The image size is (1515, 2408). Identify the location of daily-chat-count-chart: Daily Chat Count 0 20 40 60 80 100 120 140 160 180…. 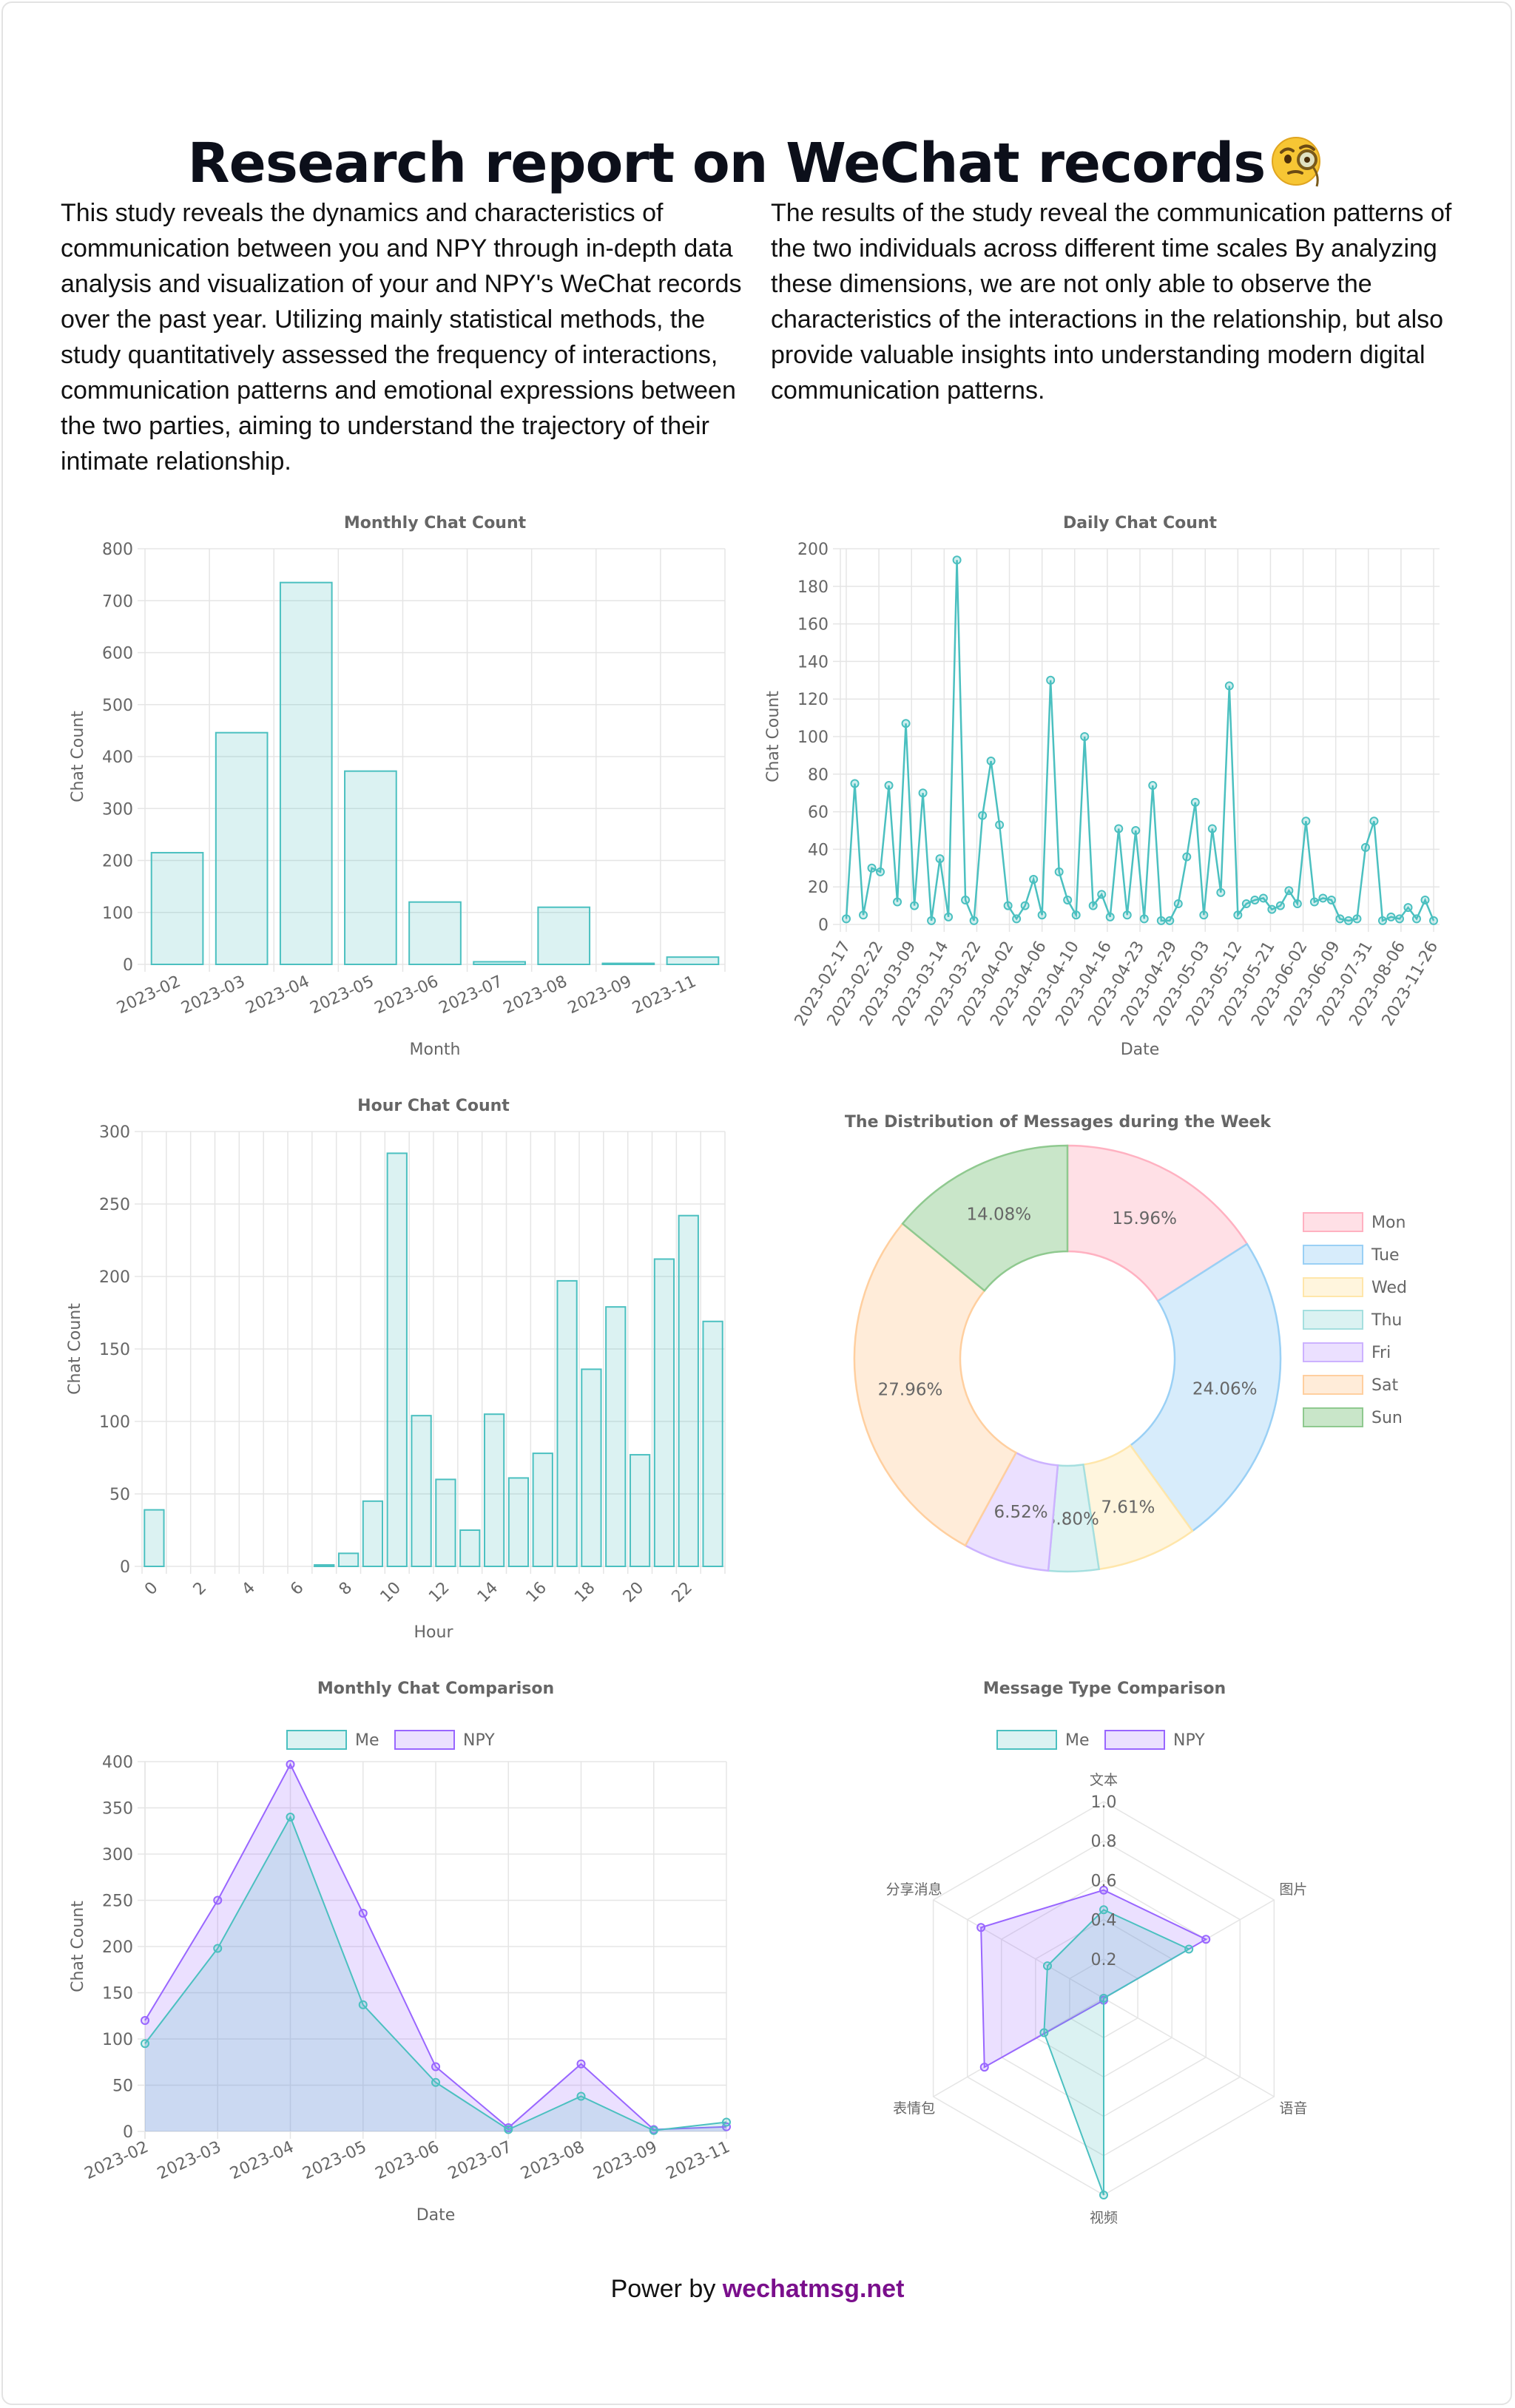
(1103, 786).